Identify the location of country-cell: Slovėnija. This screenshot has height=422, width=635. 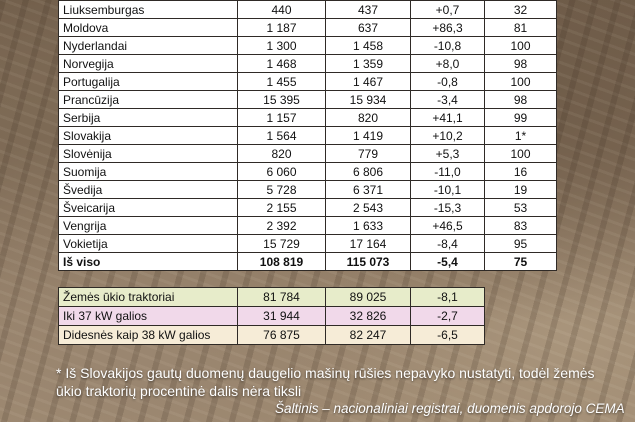
(148, 153).